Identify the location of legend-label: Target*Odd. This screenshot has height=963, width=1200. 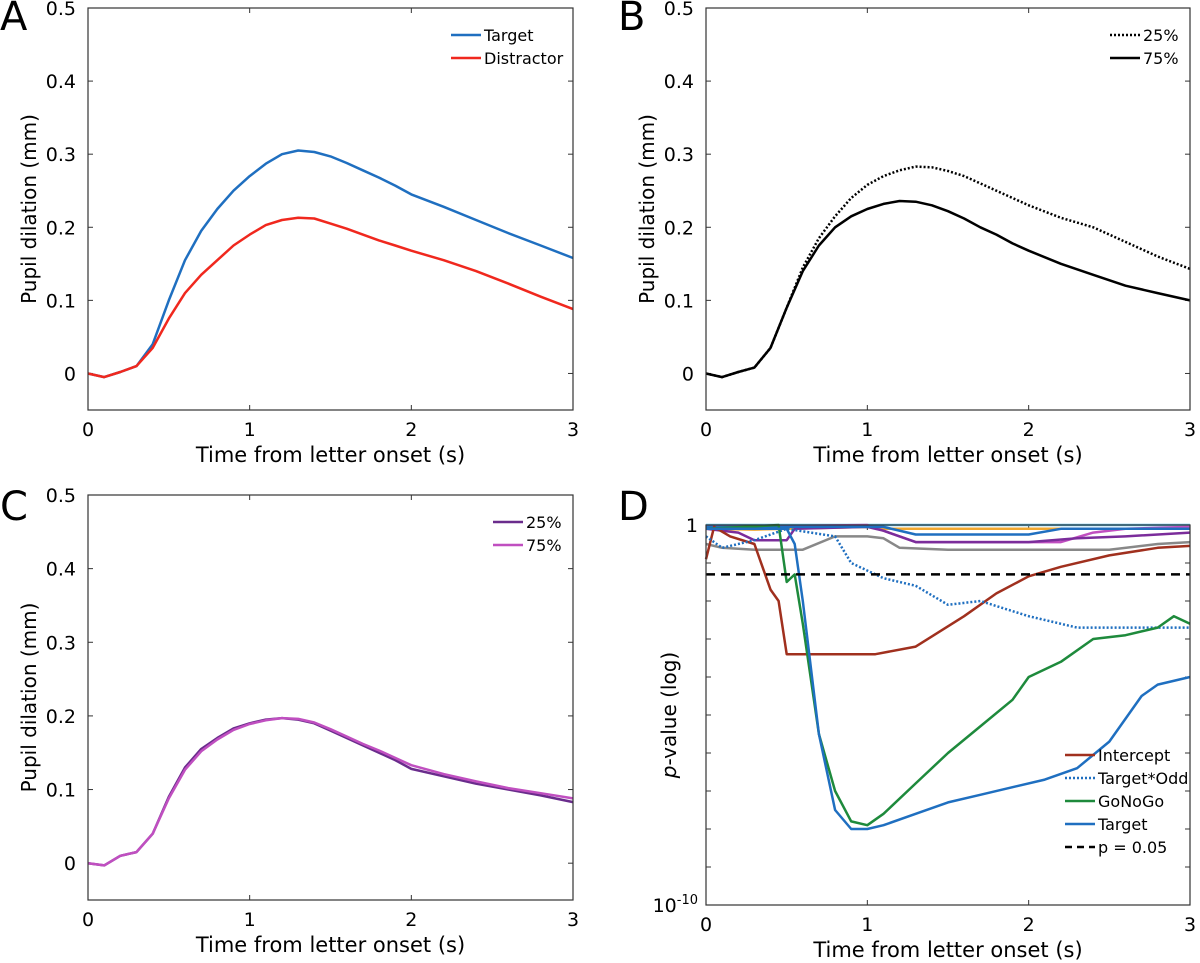
(1142, 778).